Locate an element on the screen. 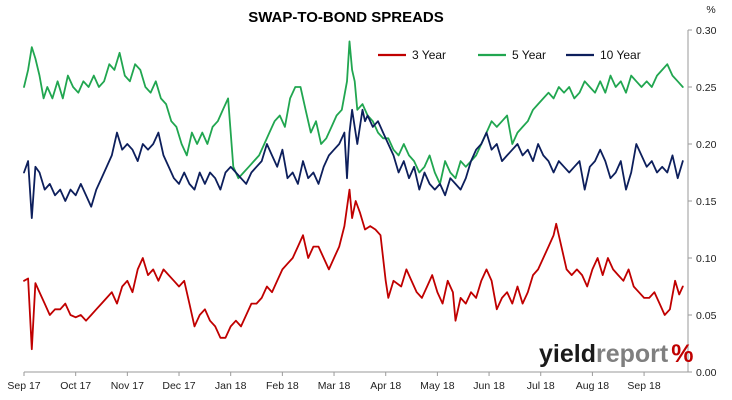 The image size is (732, 400). yieldreport-logo: yieldreport% is located at coordinates (616, 354).